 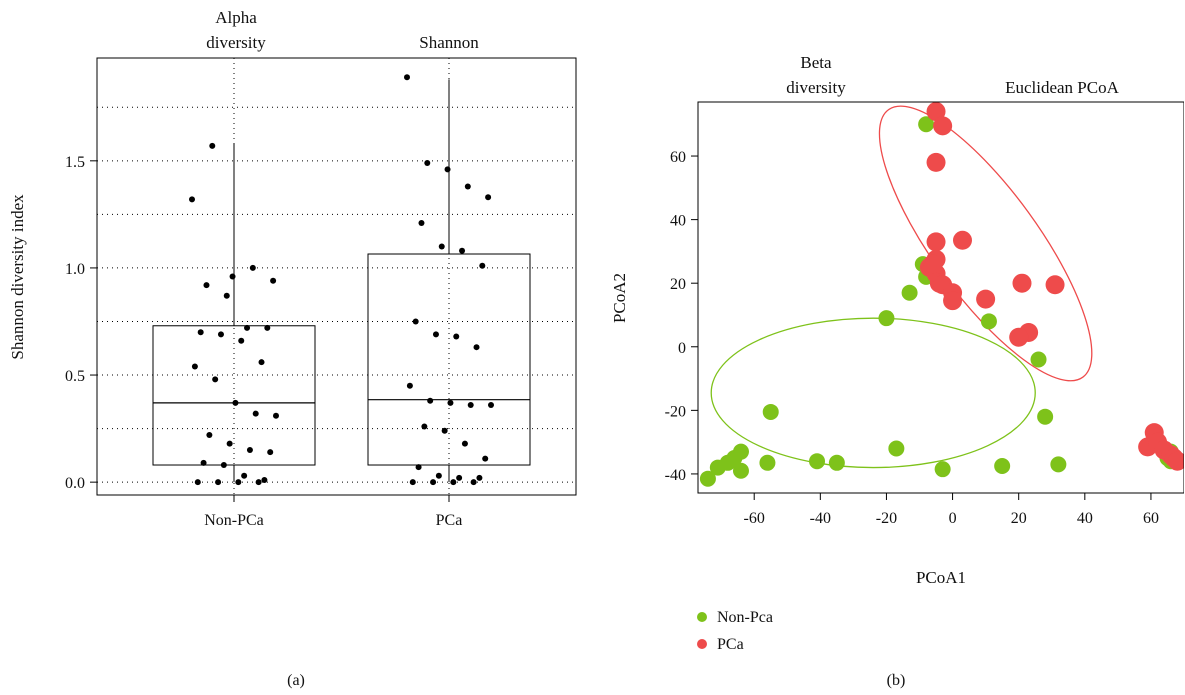 What do you see at coordinates (75, 376) in the screenshot?
I see `y-tick-label: 0.5` at bounding box center [75, 376].